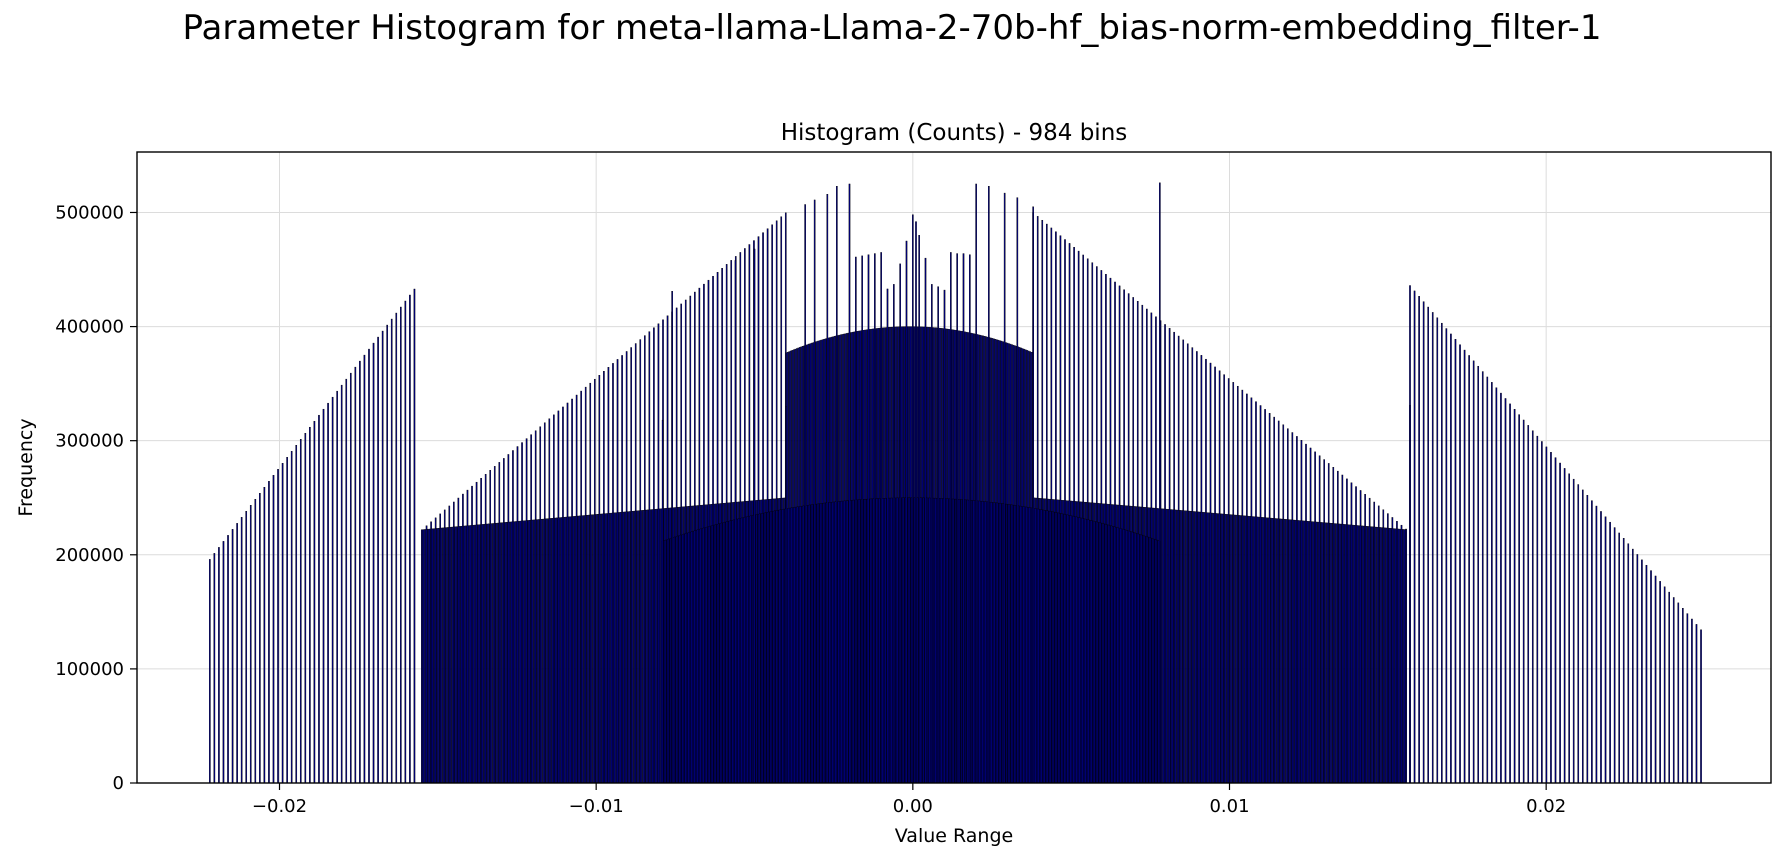  What do you see at coordinates (1546, 806) in the screenshot?
I see `x-tick-label: 0.02` at bounding box center [1546, 806].